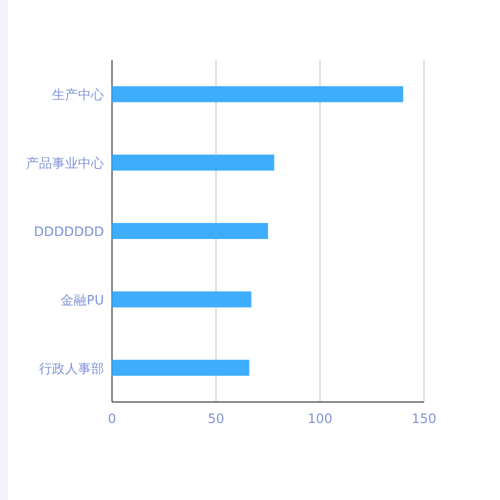 The height and width of the screenshot is (500, 500). Describe the element at coordinates (78, 95) in the screenshot. I see `y-tick-label: 生产中心` at that location.